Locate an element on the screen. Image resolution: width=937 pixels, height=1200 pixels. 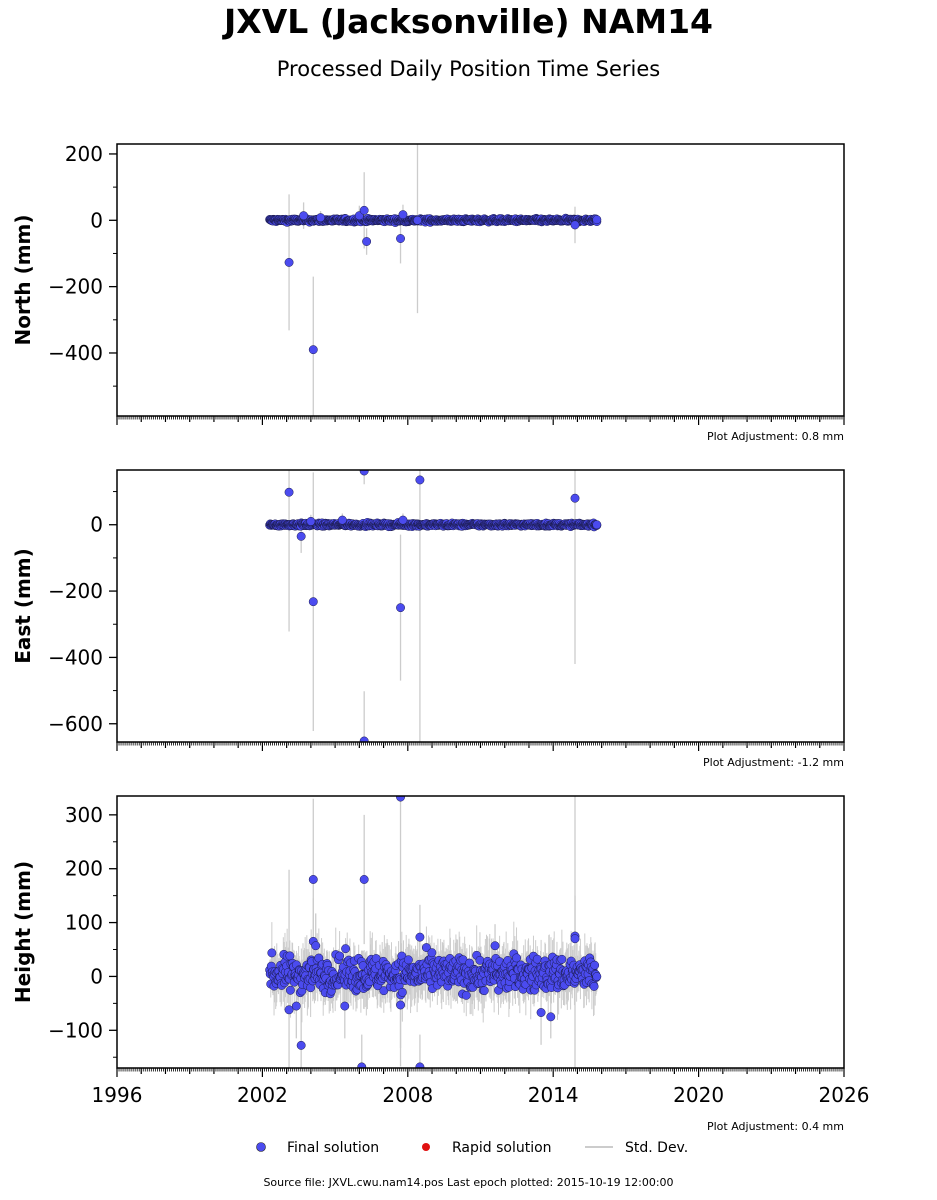
height-y-tick-label: 100 is located at coordinates (84, 923).